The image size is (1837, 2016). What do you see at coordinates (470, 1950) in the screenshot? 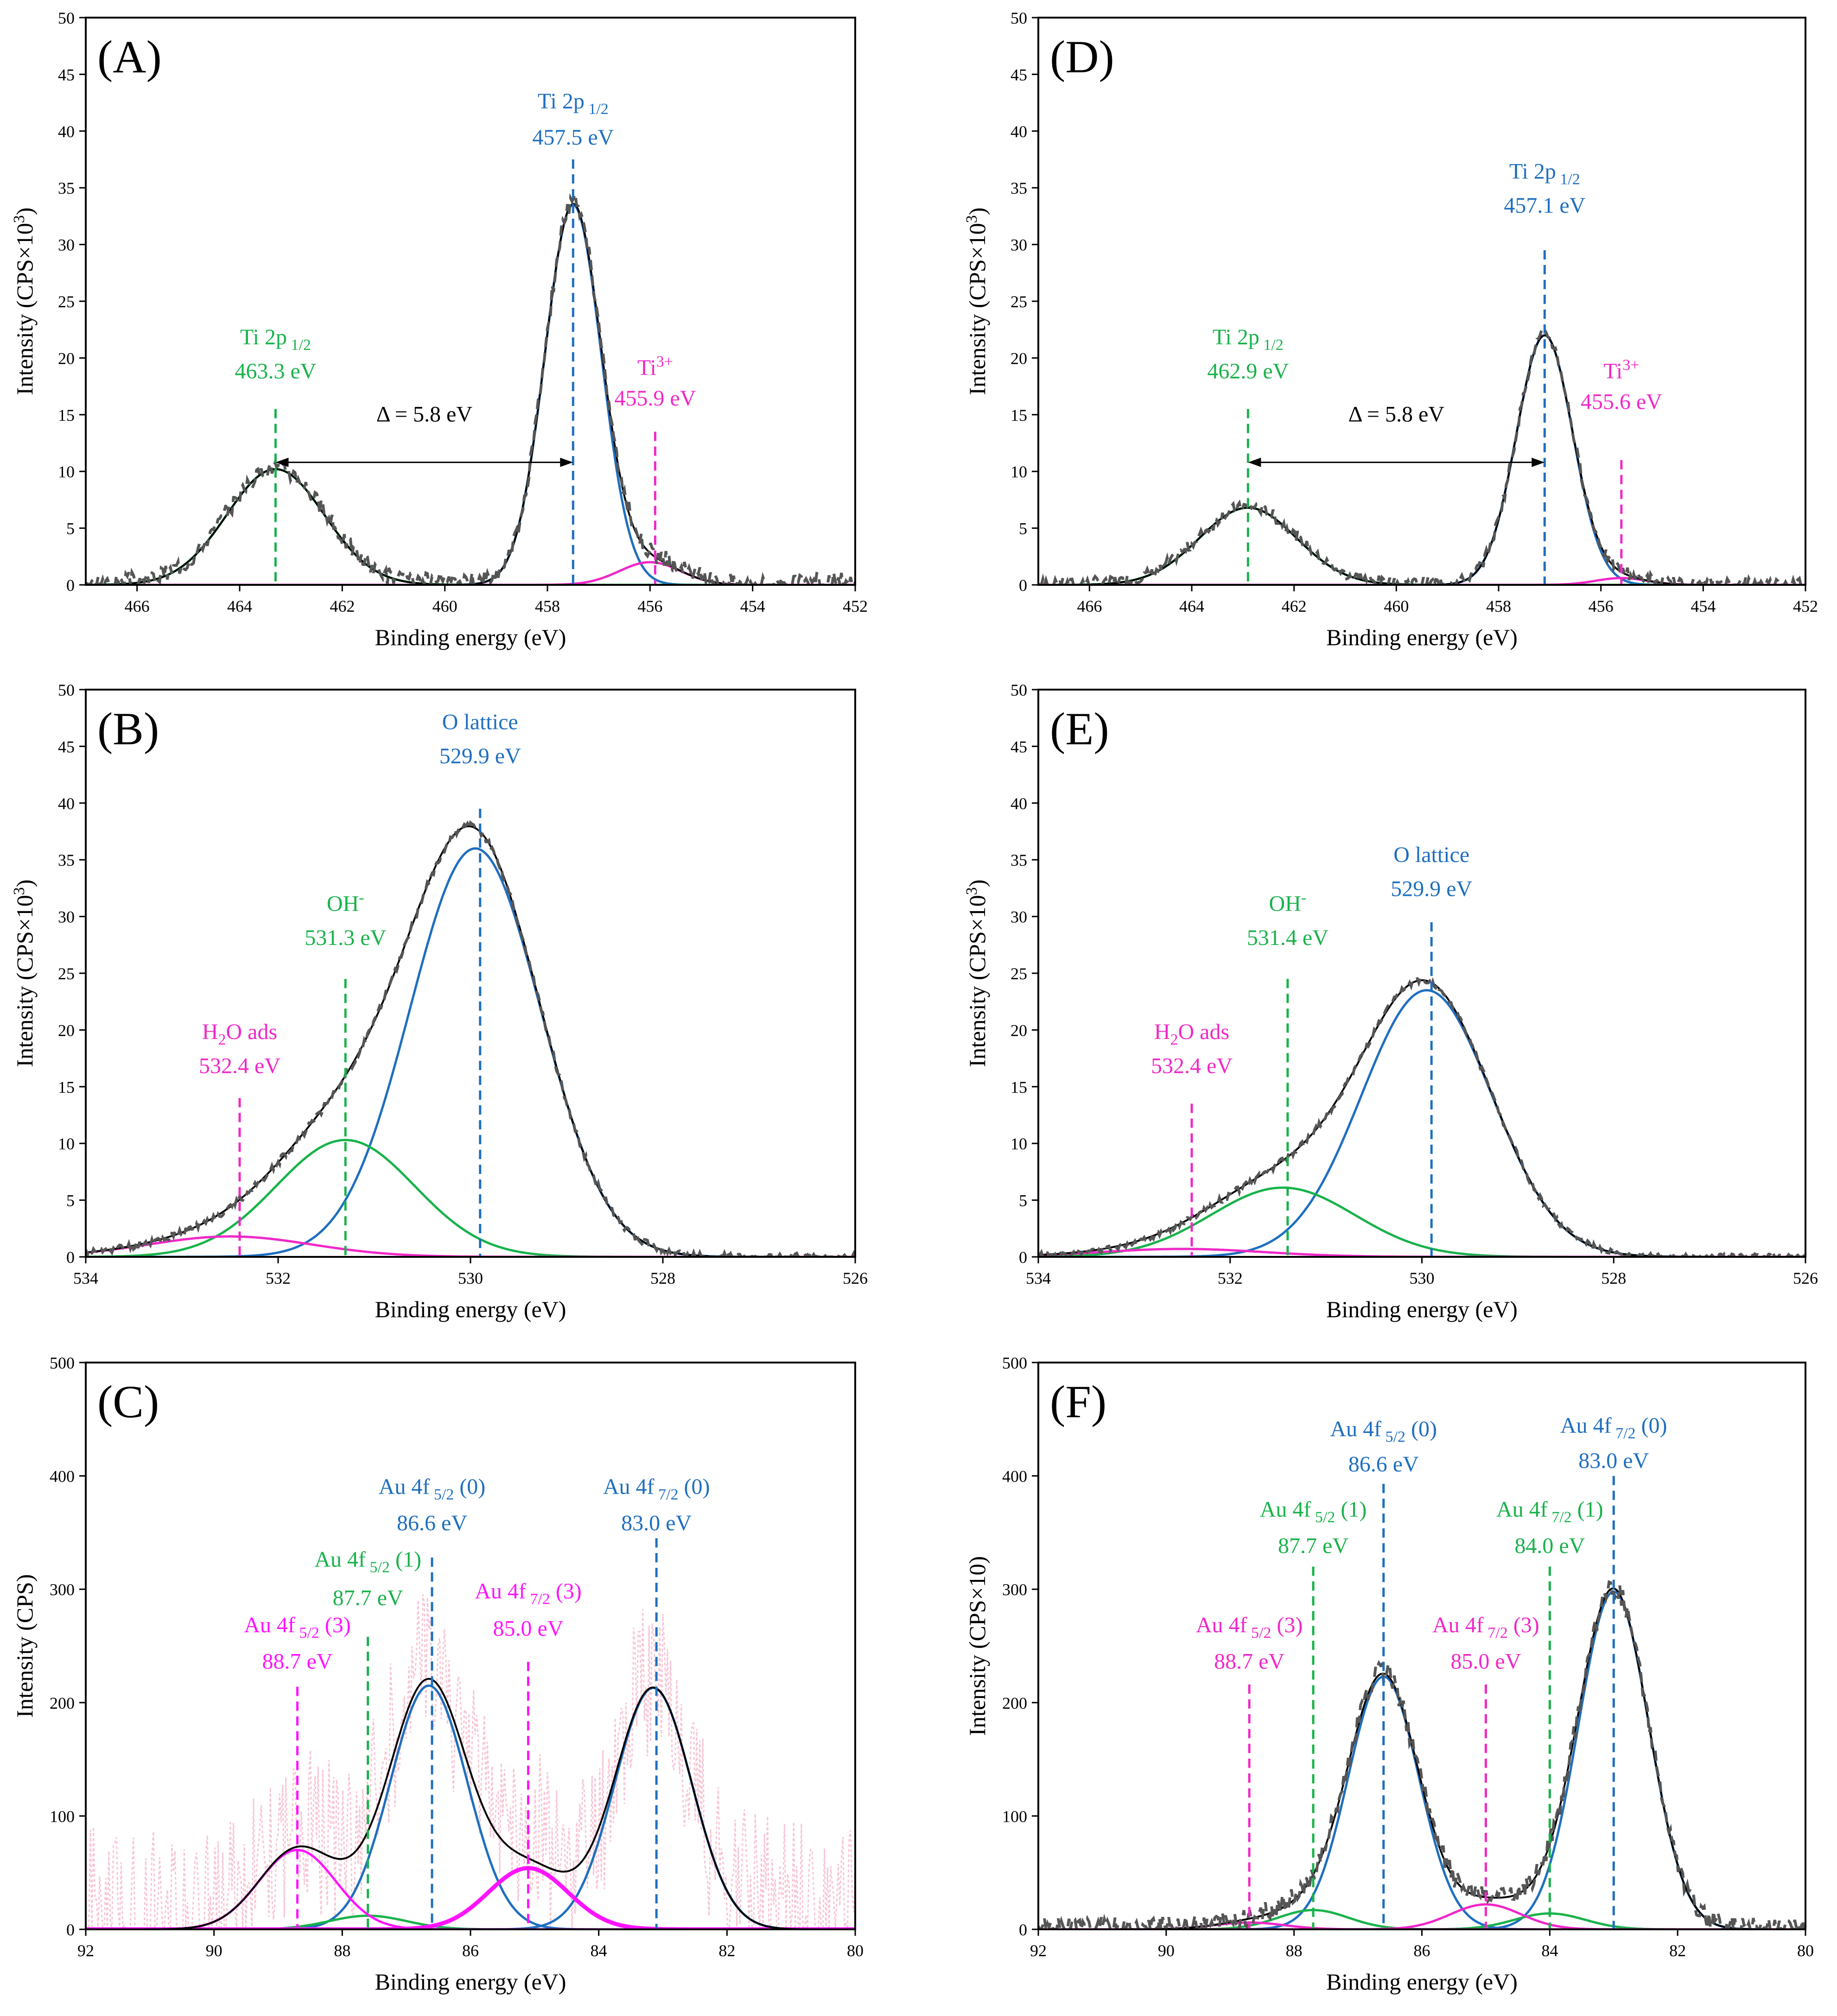
I see `x-tick-label: 86` at bounding box center [470, 1950].